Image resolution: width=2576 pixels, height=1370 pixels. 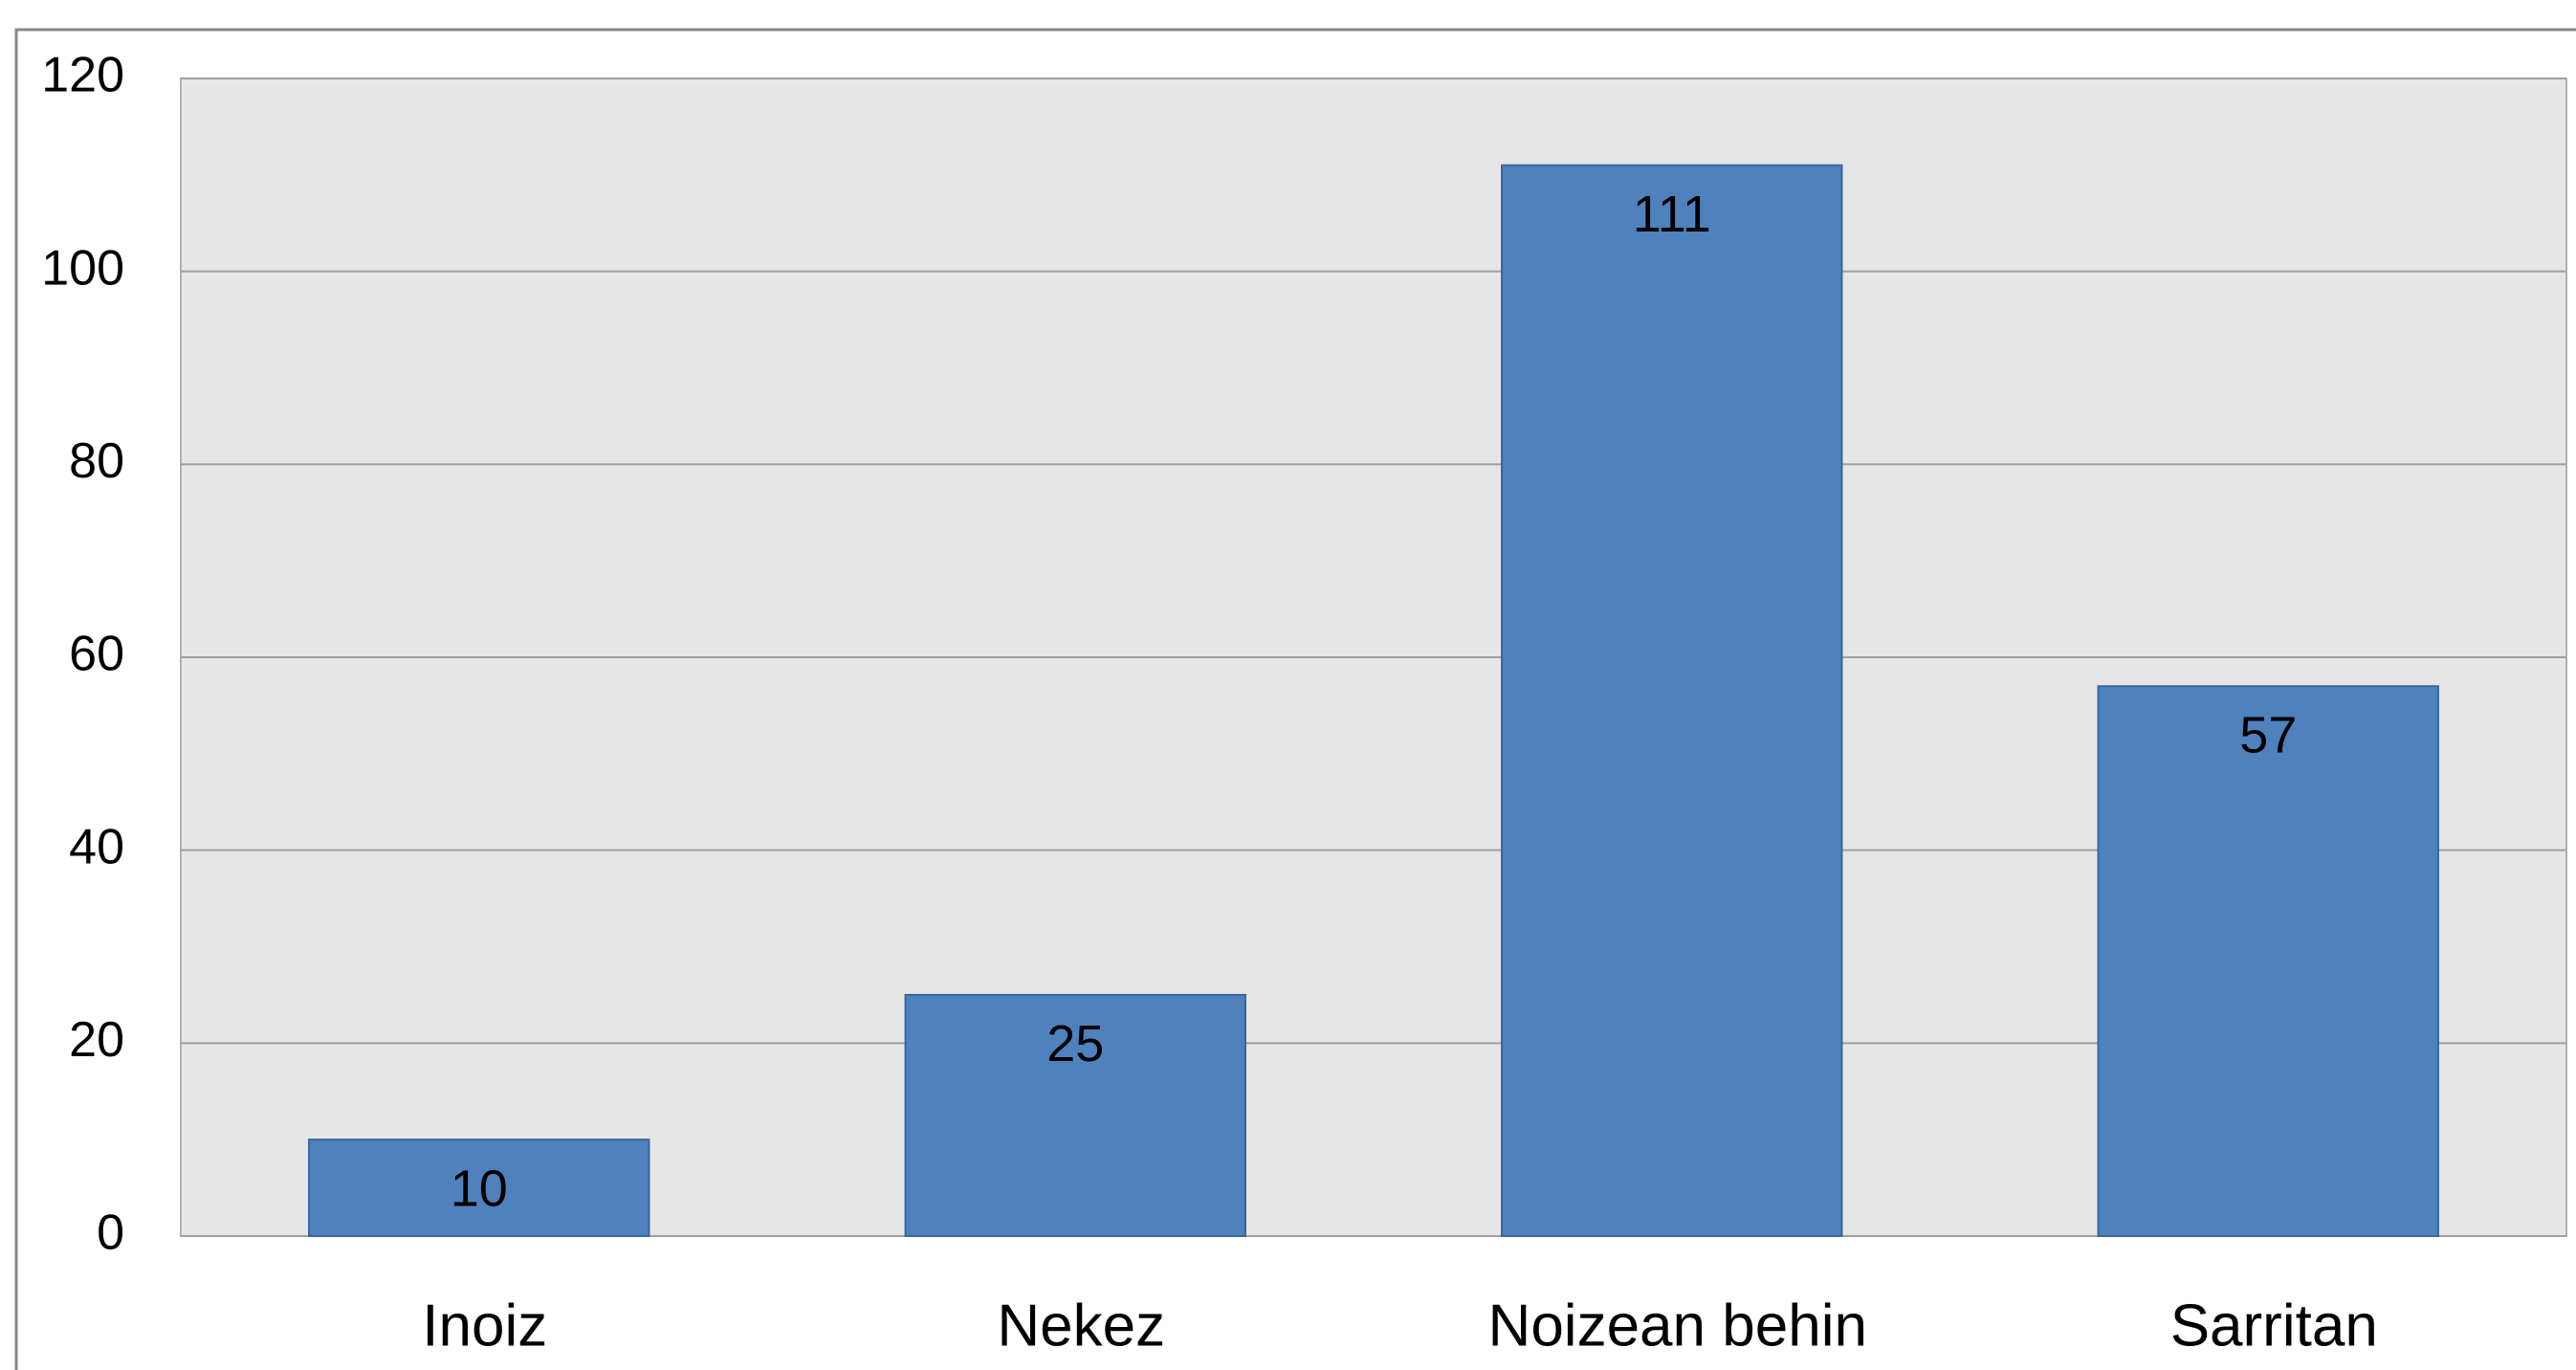 What do you see at coordinates (1677, 1326) in the screenshot?
I see `x-tick-label: Noizean behin` at bounding box center [1677, 1326].